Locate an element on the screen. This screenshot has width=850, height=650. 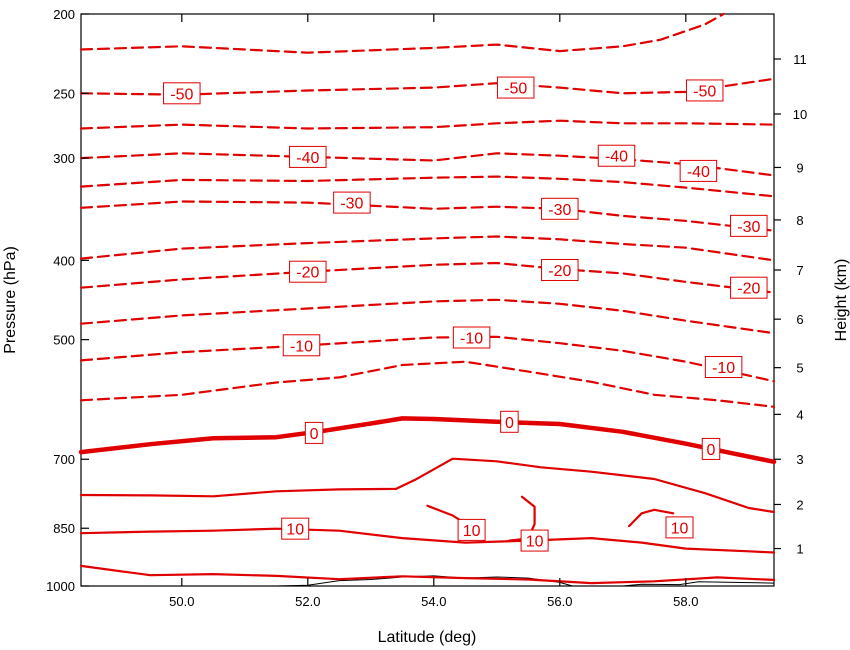
terrain-layer is located at coordinates (525, 581).